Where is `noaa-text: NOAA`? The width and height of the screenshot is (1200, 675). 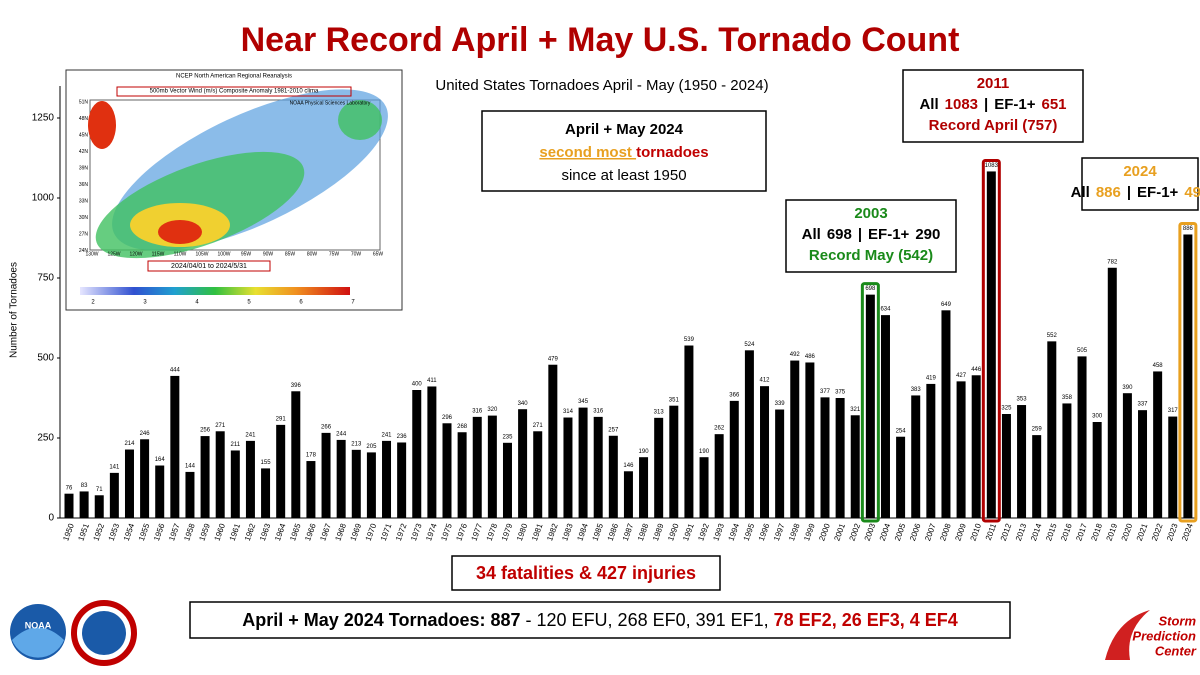
noaa-text: NOAA is located at coordinates (38, 625).